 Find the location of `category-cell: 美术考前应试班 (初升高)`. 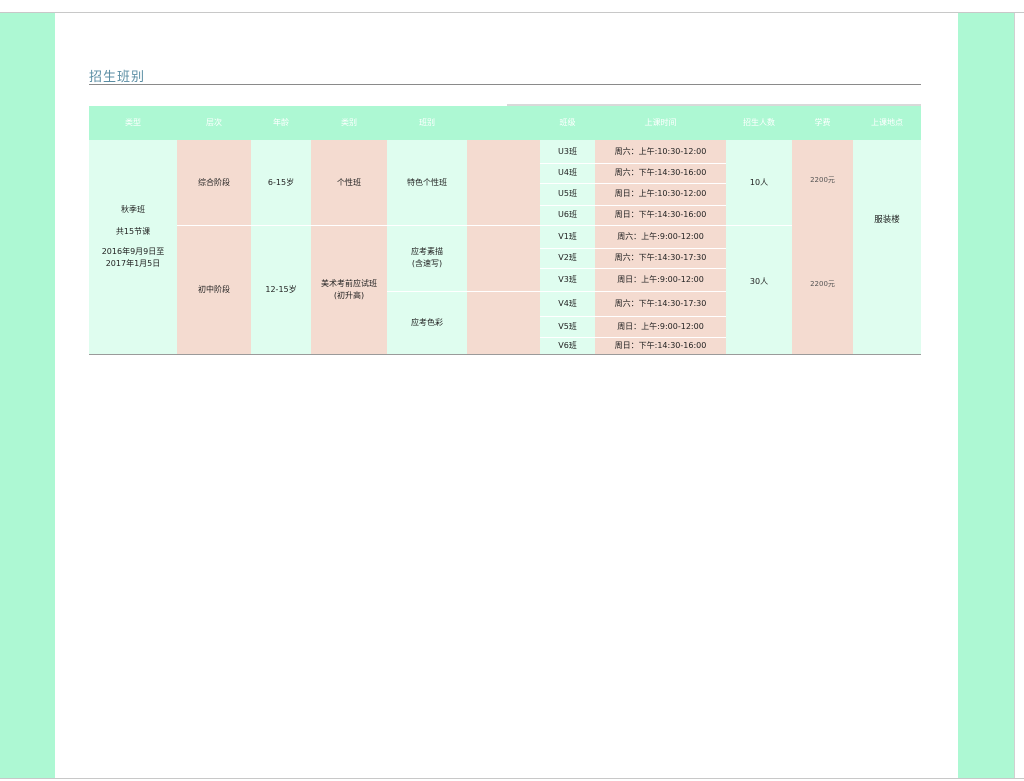

category-cell: 美术考前应试班 (初升高) is located at coordinates (349, 289).